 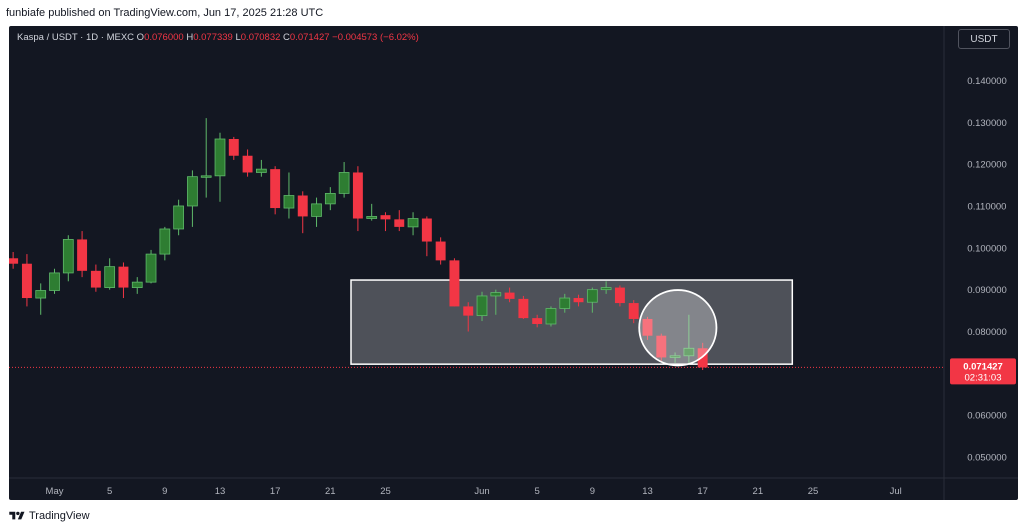 I want to click on close-value: 0.071427, so click(x=309, y=37).